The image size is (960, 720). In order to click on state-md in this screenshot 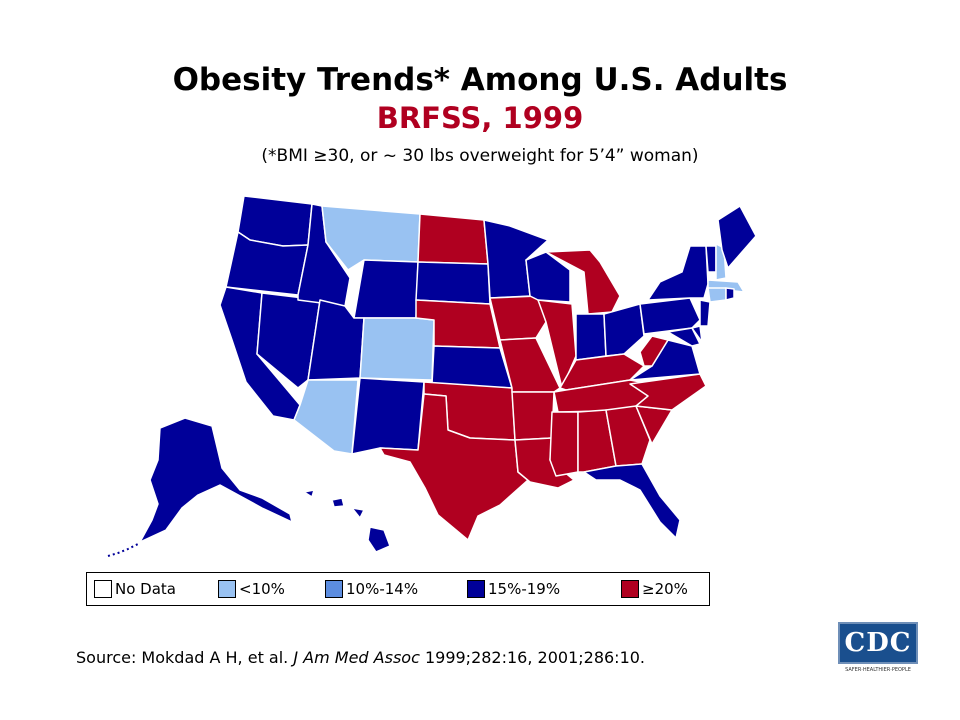, I will do `click(684, 337)`.